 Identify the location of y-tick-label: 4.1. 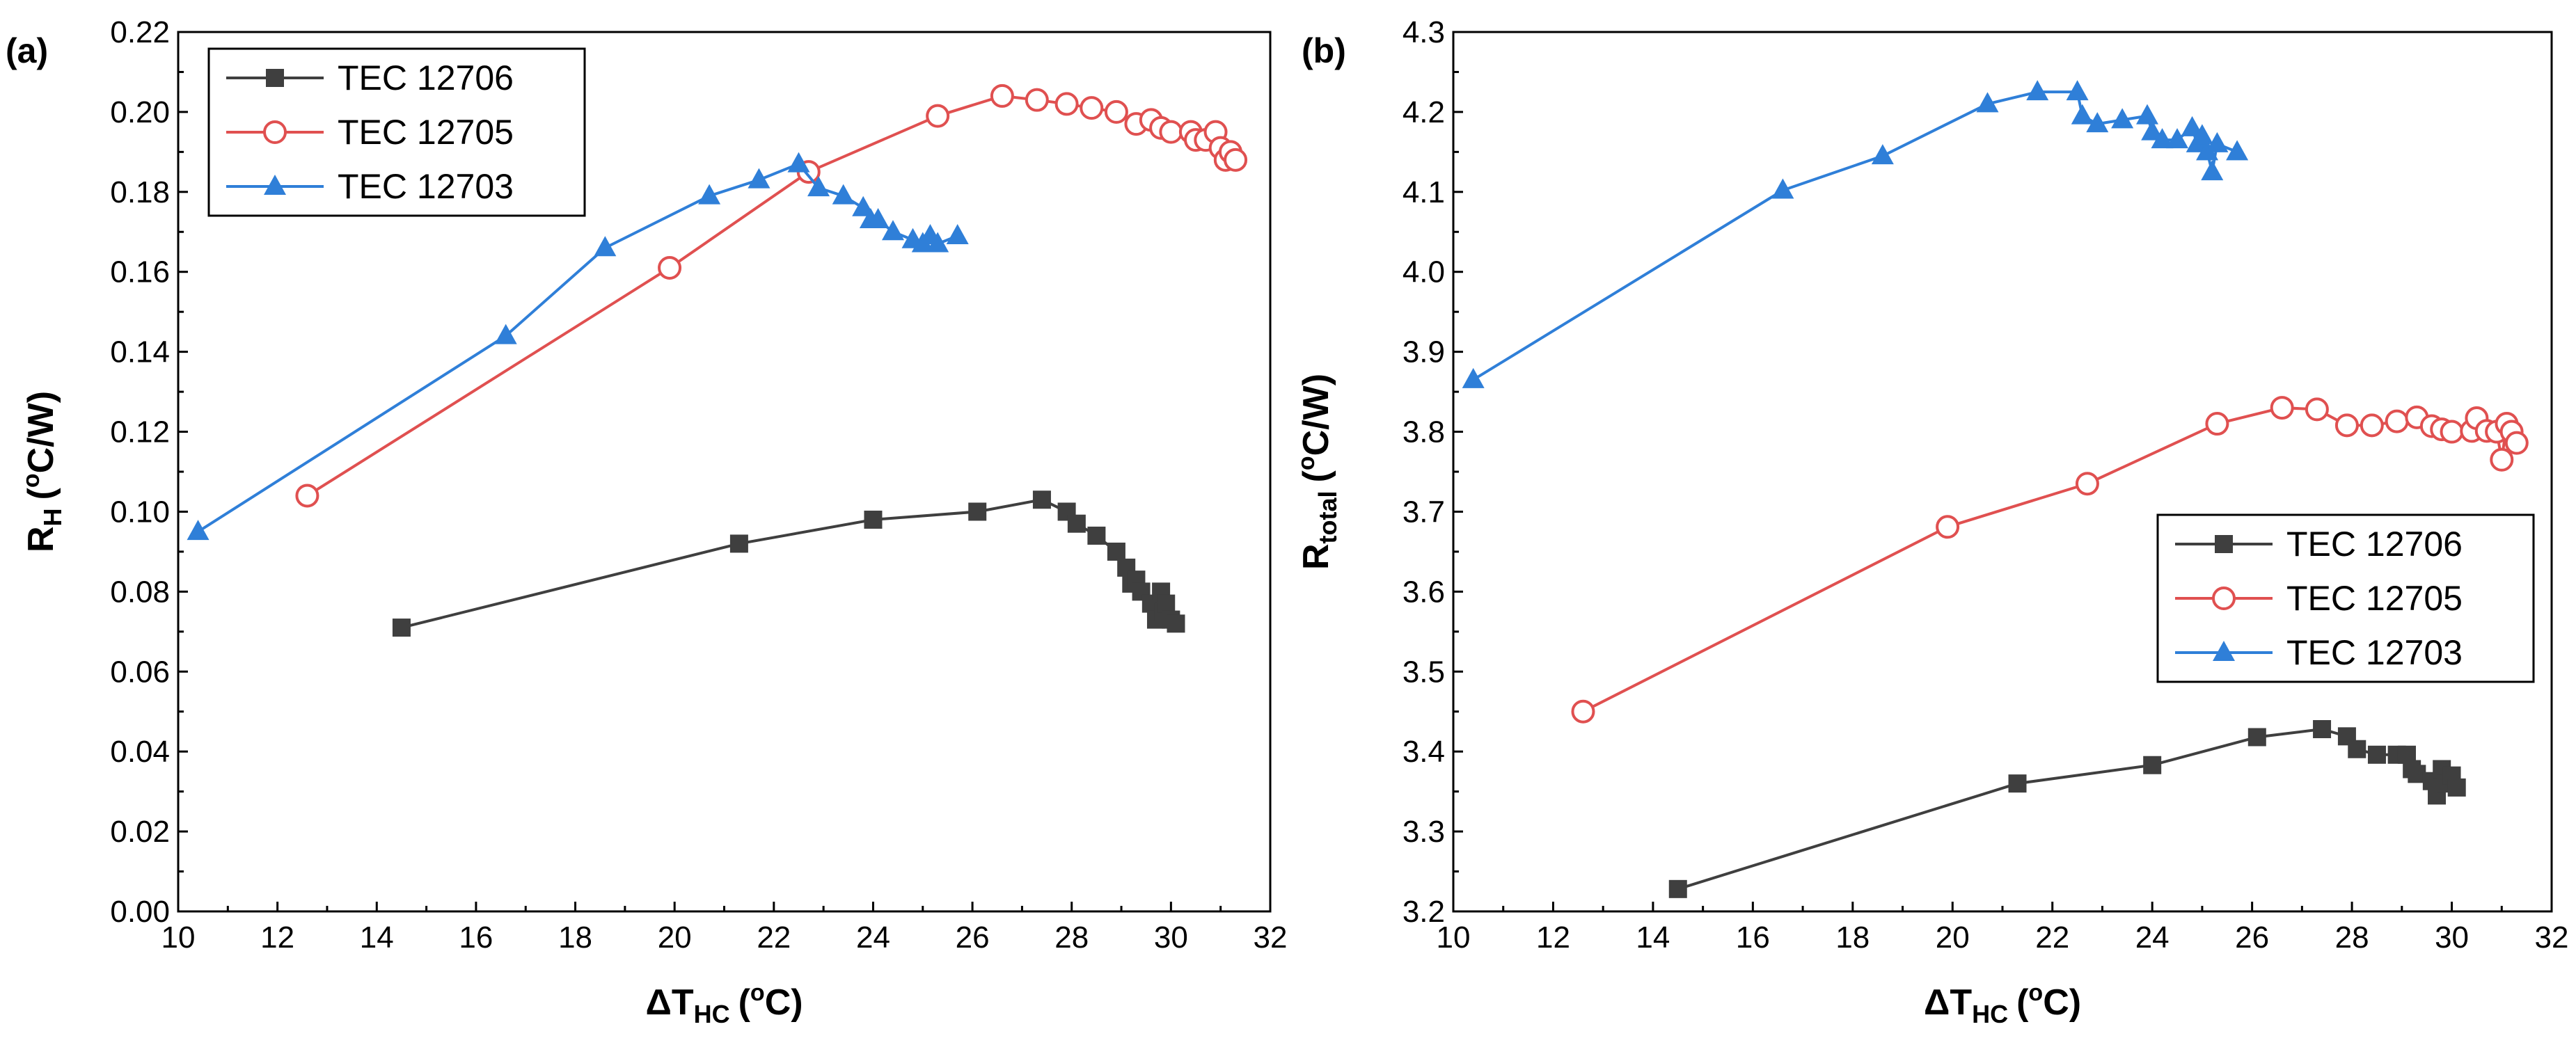
(1423, 192).